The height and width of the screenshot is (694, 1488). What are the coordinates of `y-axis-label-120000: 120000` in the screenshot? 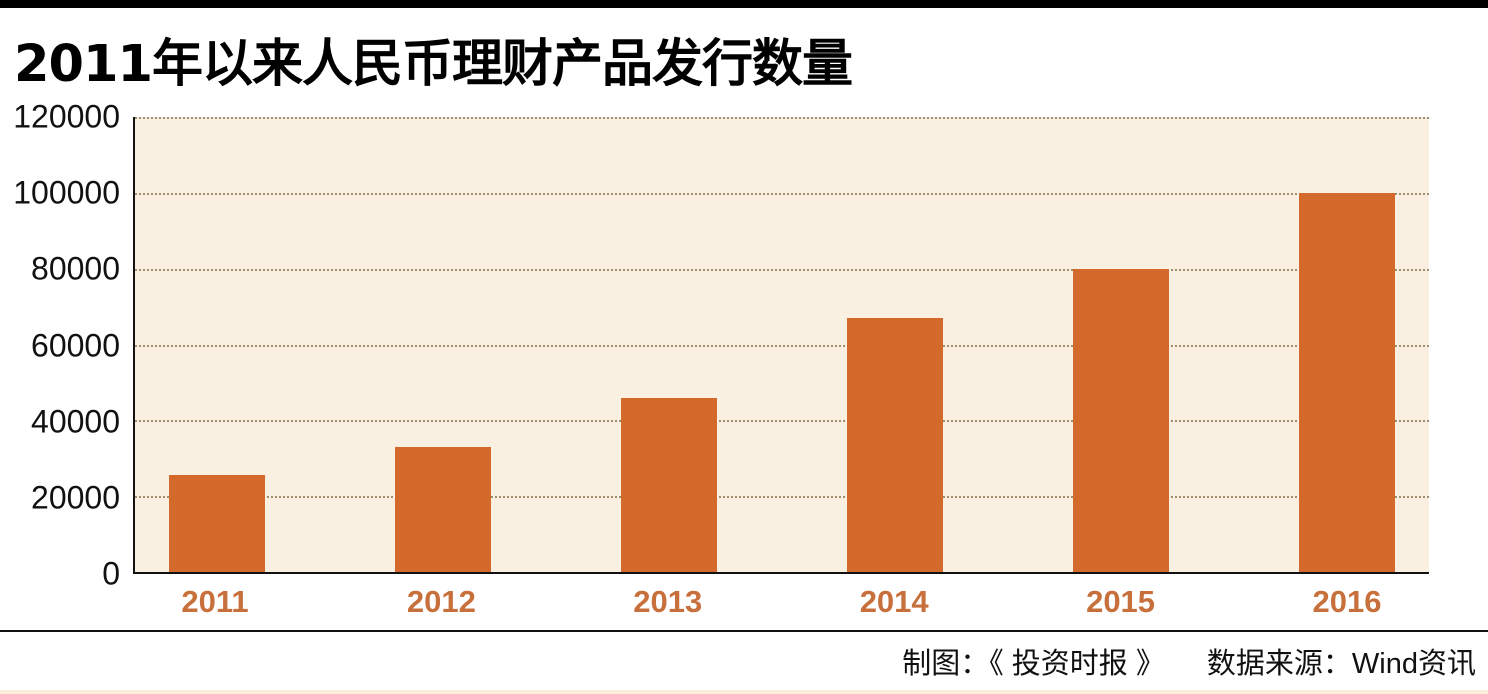 It's located at (66, 116).